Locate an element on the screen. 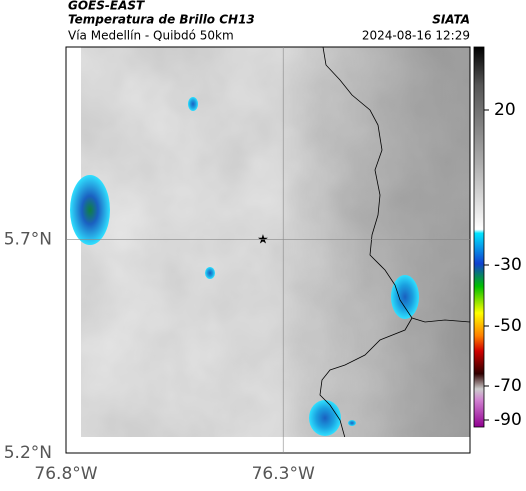 The width and height of the screenshot is (526, 491). colorbar is located at coordinates (479, 237).